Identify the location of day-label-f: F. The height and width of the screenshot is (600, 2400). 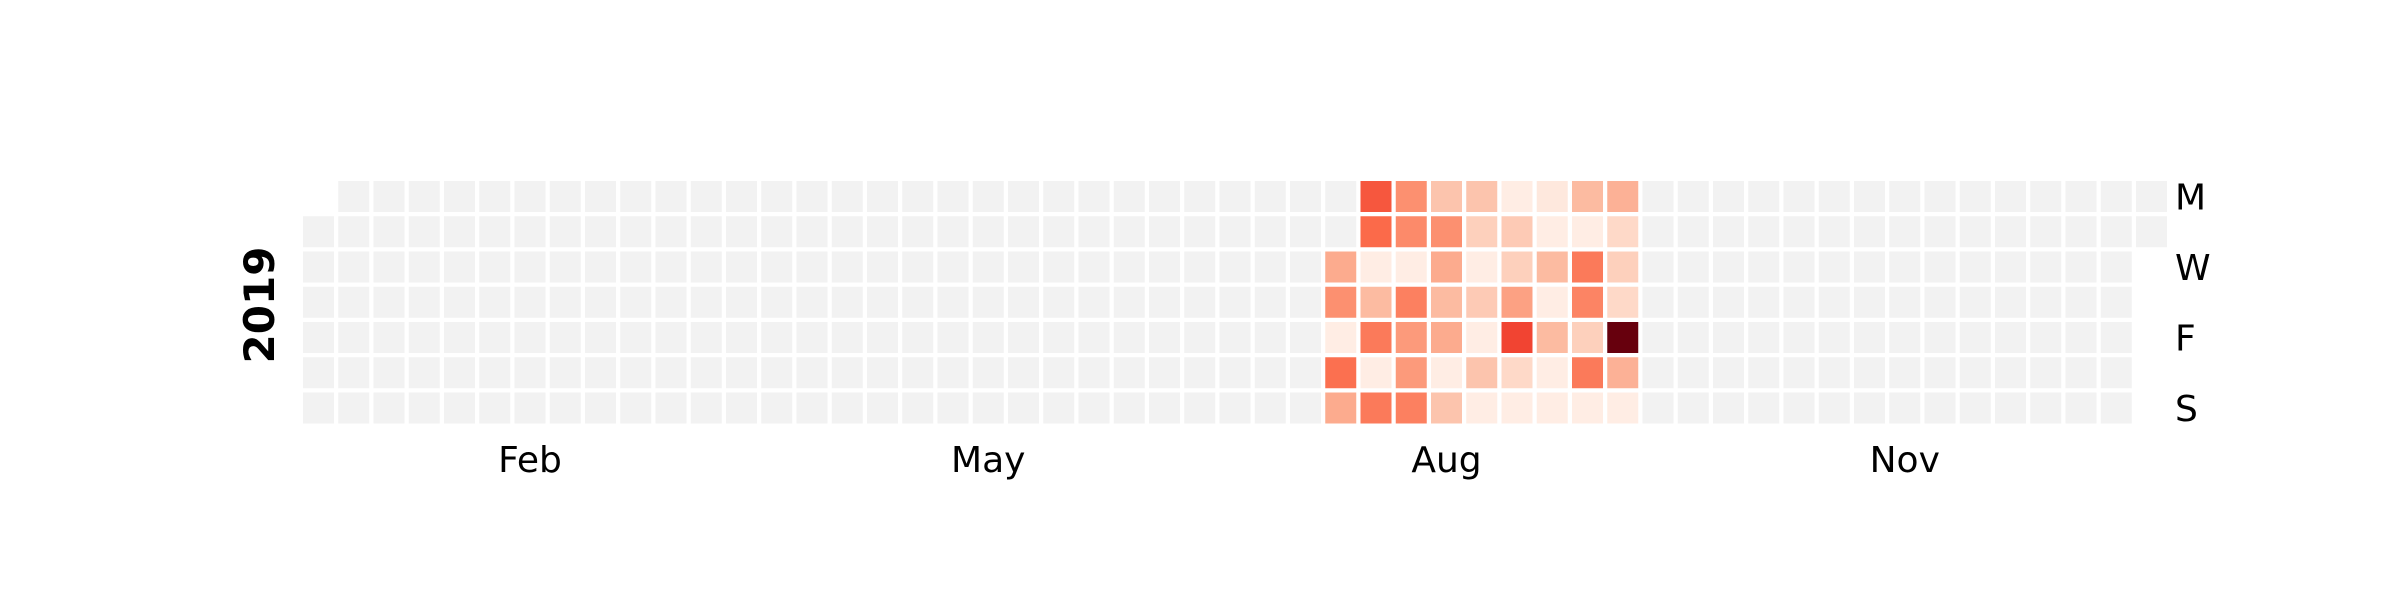
(2185, 339).